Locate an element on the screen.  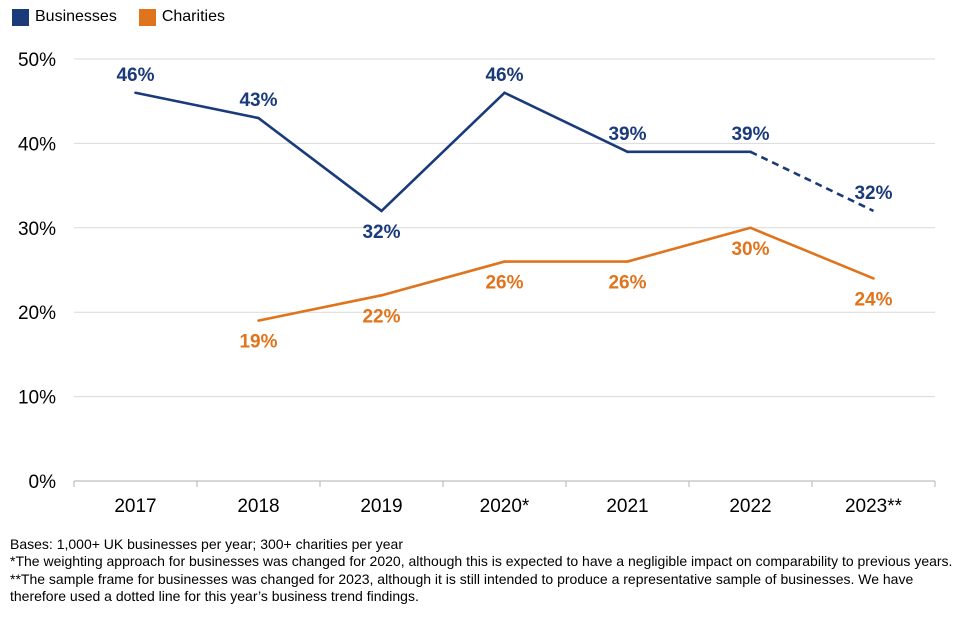
x-tick-label: 2018 is located at coordinates (258, 506).